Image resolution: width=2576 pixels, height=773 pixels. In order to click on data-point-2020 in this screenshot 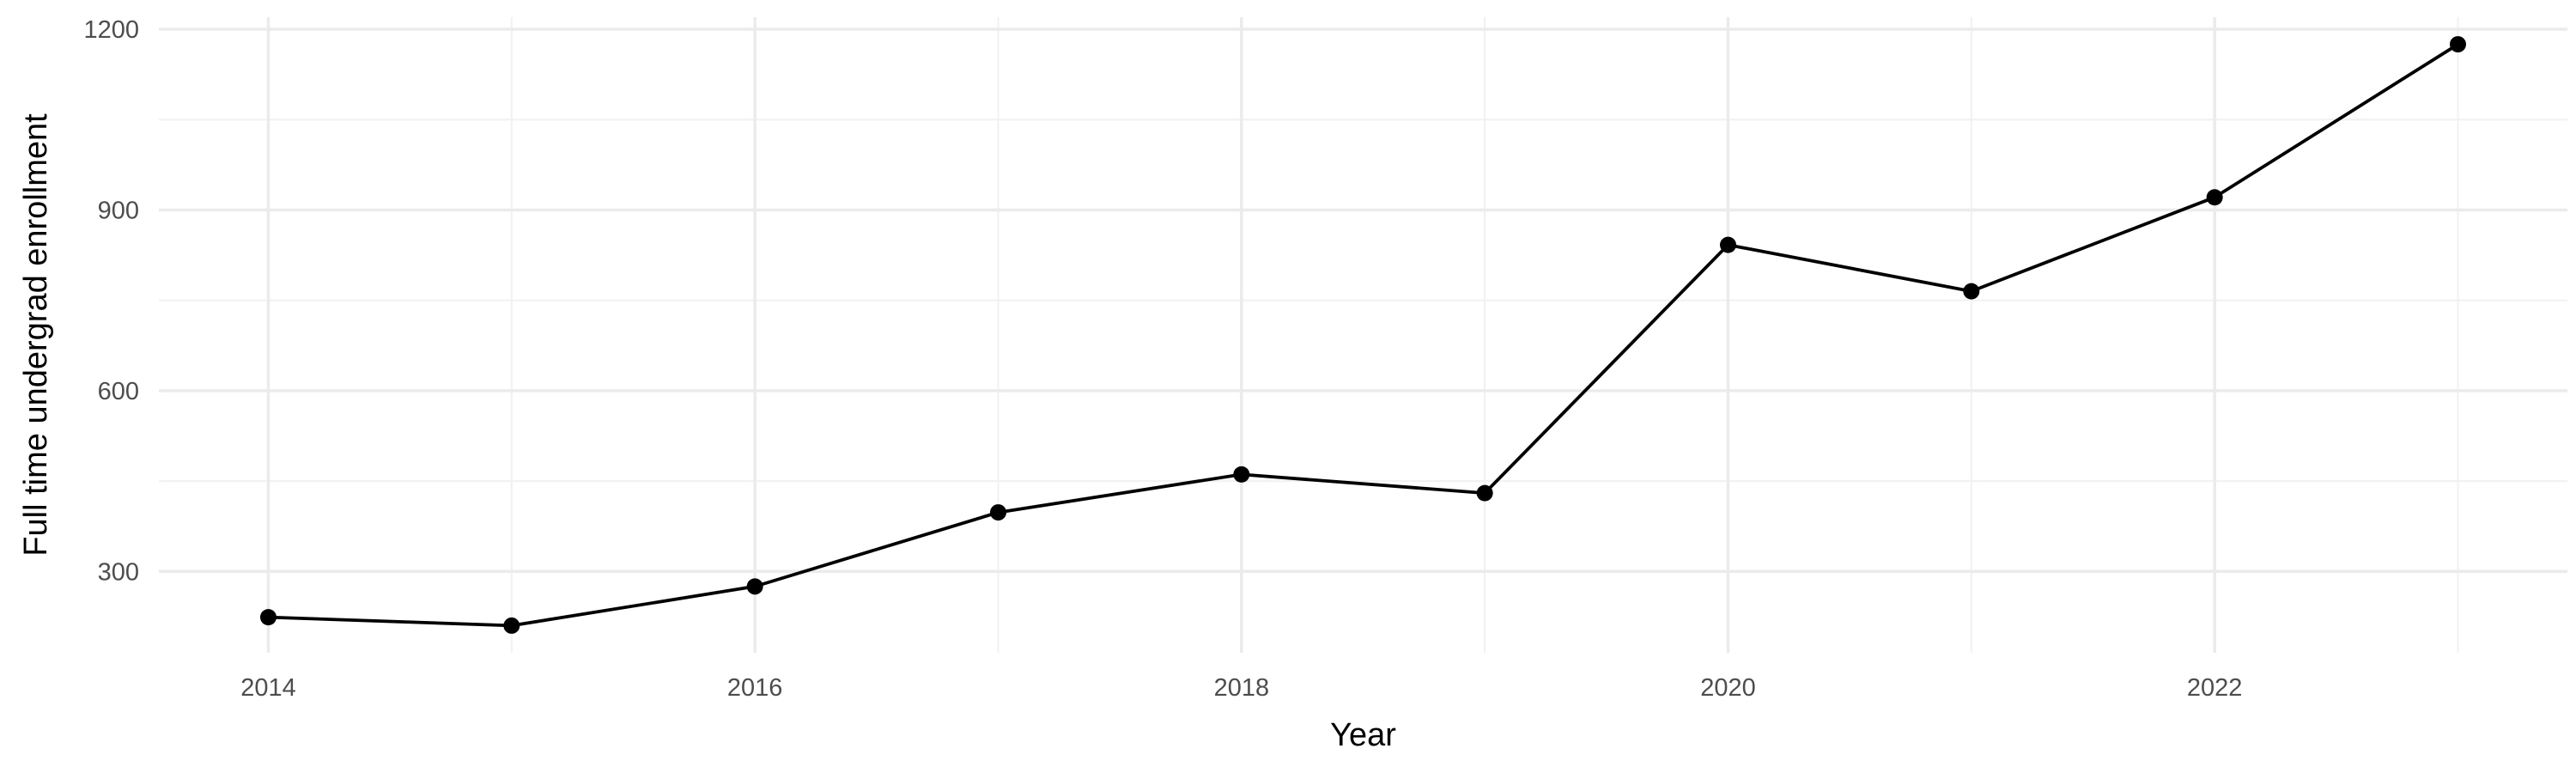, I will do `click(1728, 244)`.